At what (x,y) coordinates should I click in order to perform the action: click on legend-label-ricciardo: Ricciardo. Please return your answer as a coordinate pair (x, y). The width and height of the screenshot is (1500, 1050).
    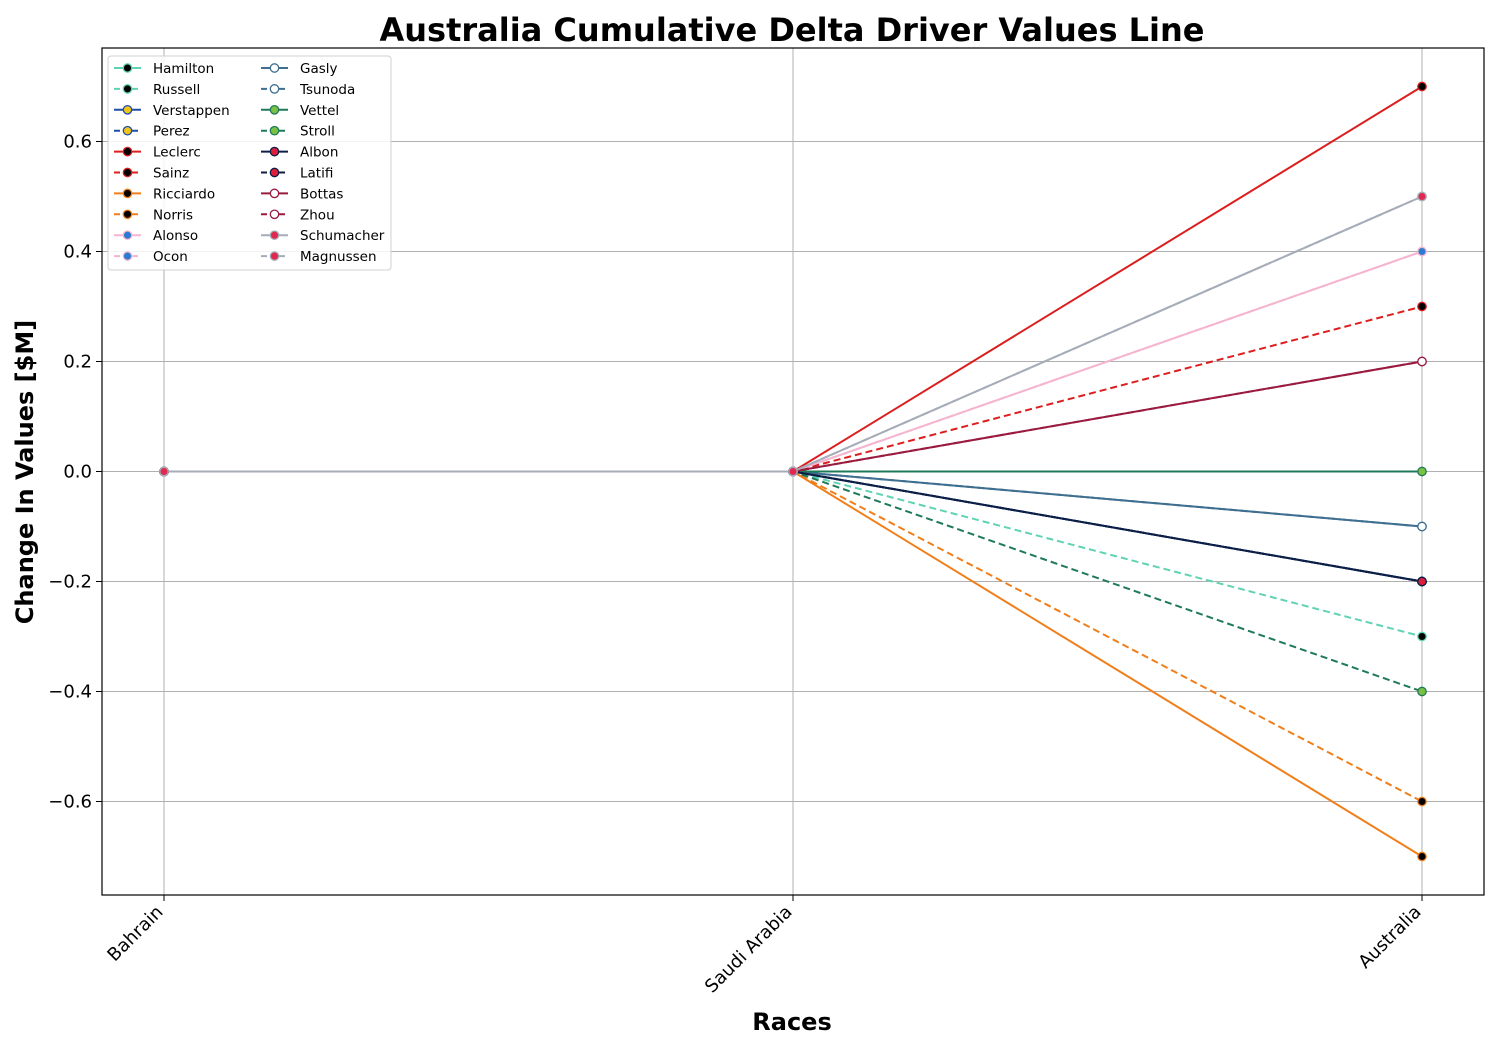
    Looking at the image, I should click on (184, 194).